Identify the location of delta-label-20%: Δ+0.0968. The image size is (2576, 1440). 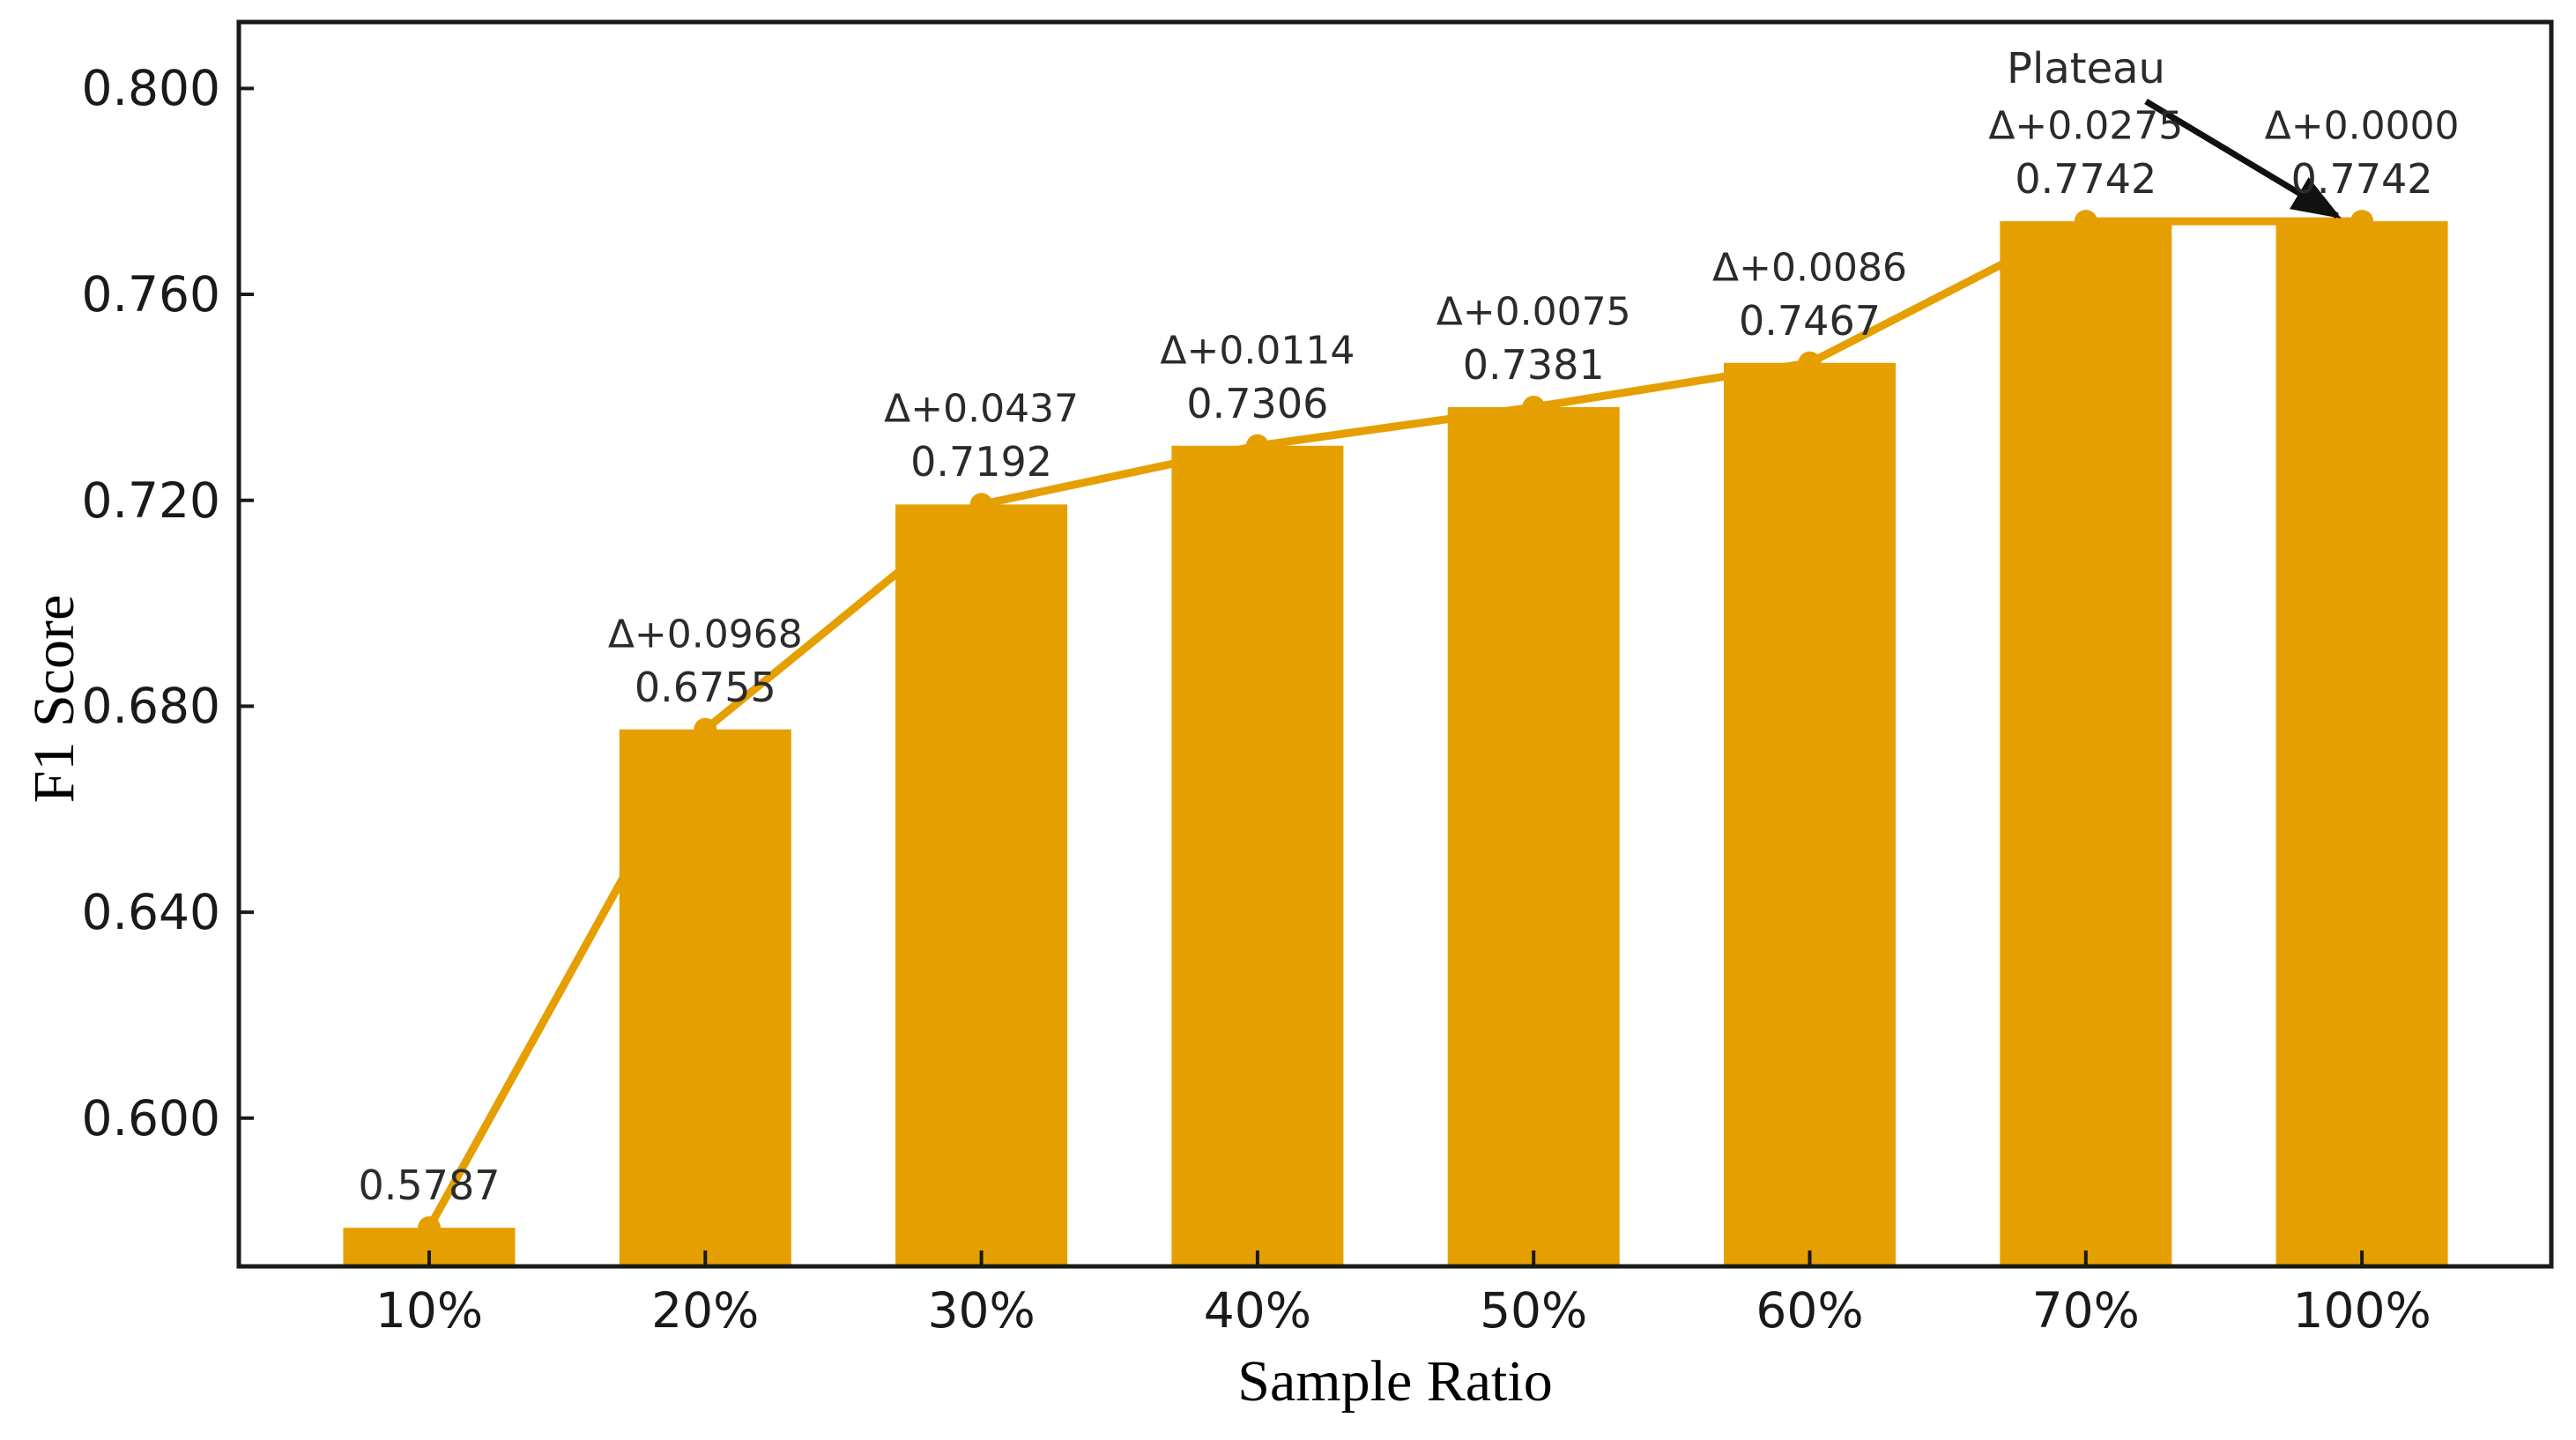
(705, 634).